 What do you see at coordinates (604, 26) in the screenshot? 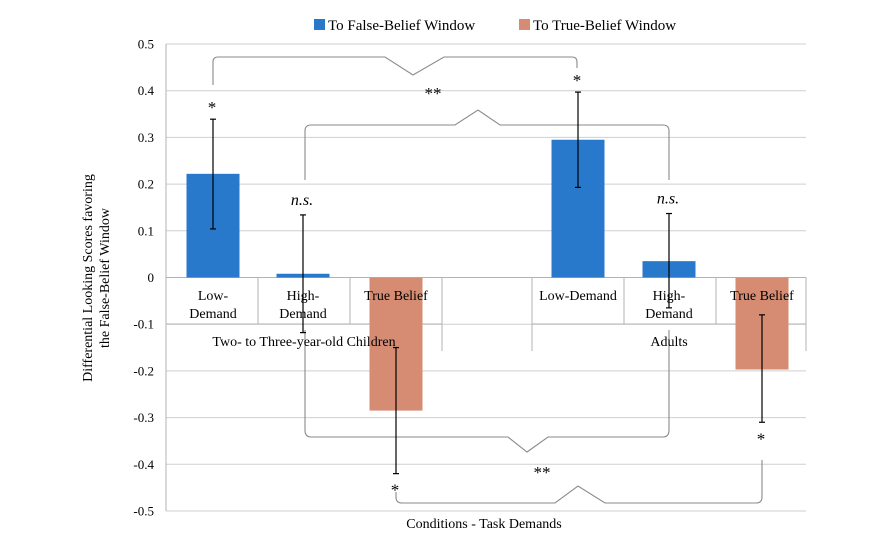
I see `legend-label: To True-Belief Window` at bounding box center [604, 26].